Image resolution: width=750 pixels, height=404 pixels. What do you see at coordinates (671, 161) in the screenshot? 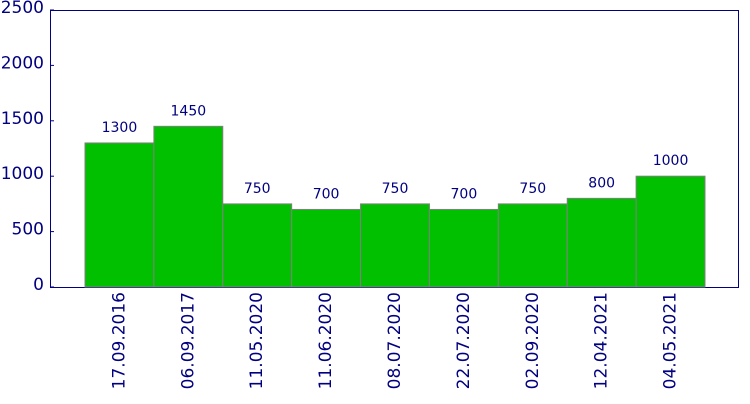
I see `value-label: 1000` at bounding box center [671, 161].